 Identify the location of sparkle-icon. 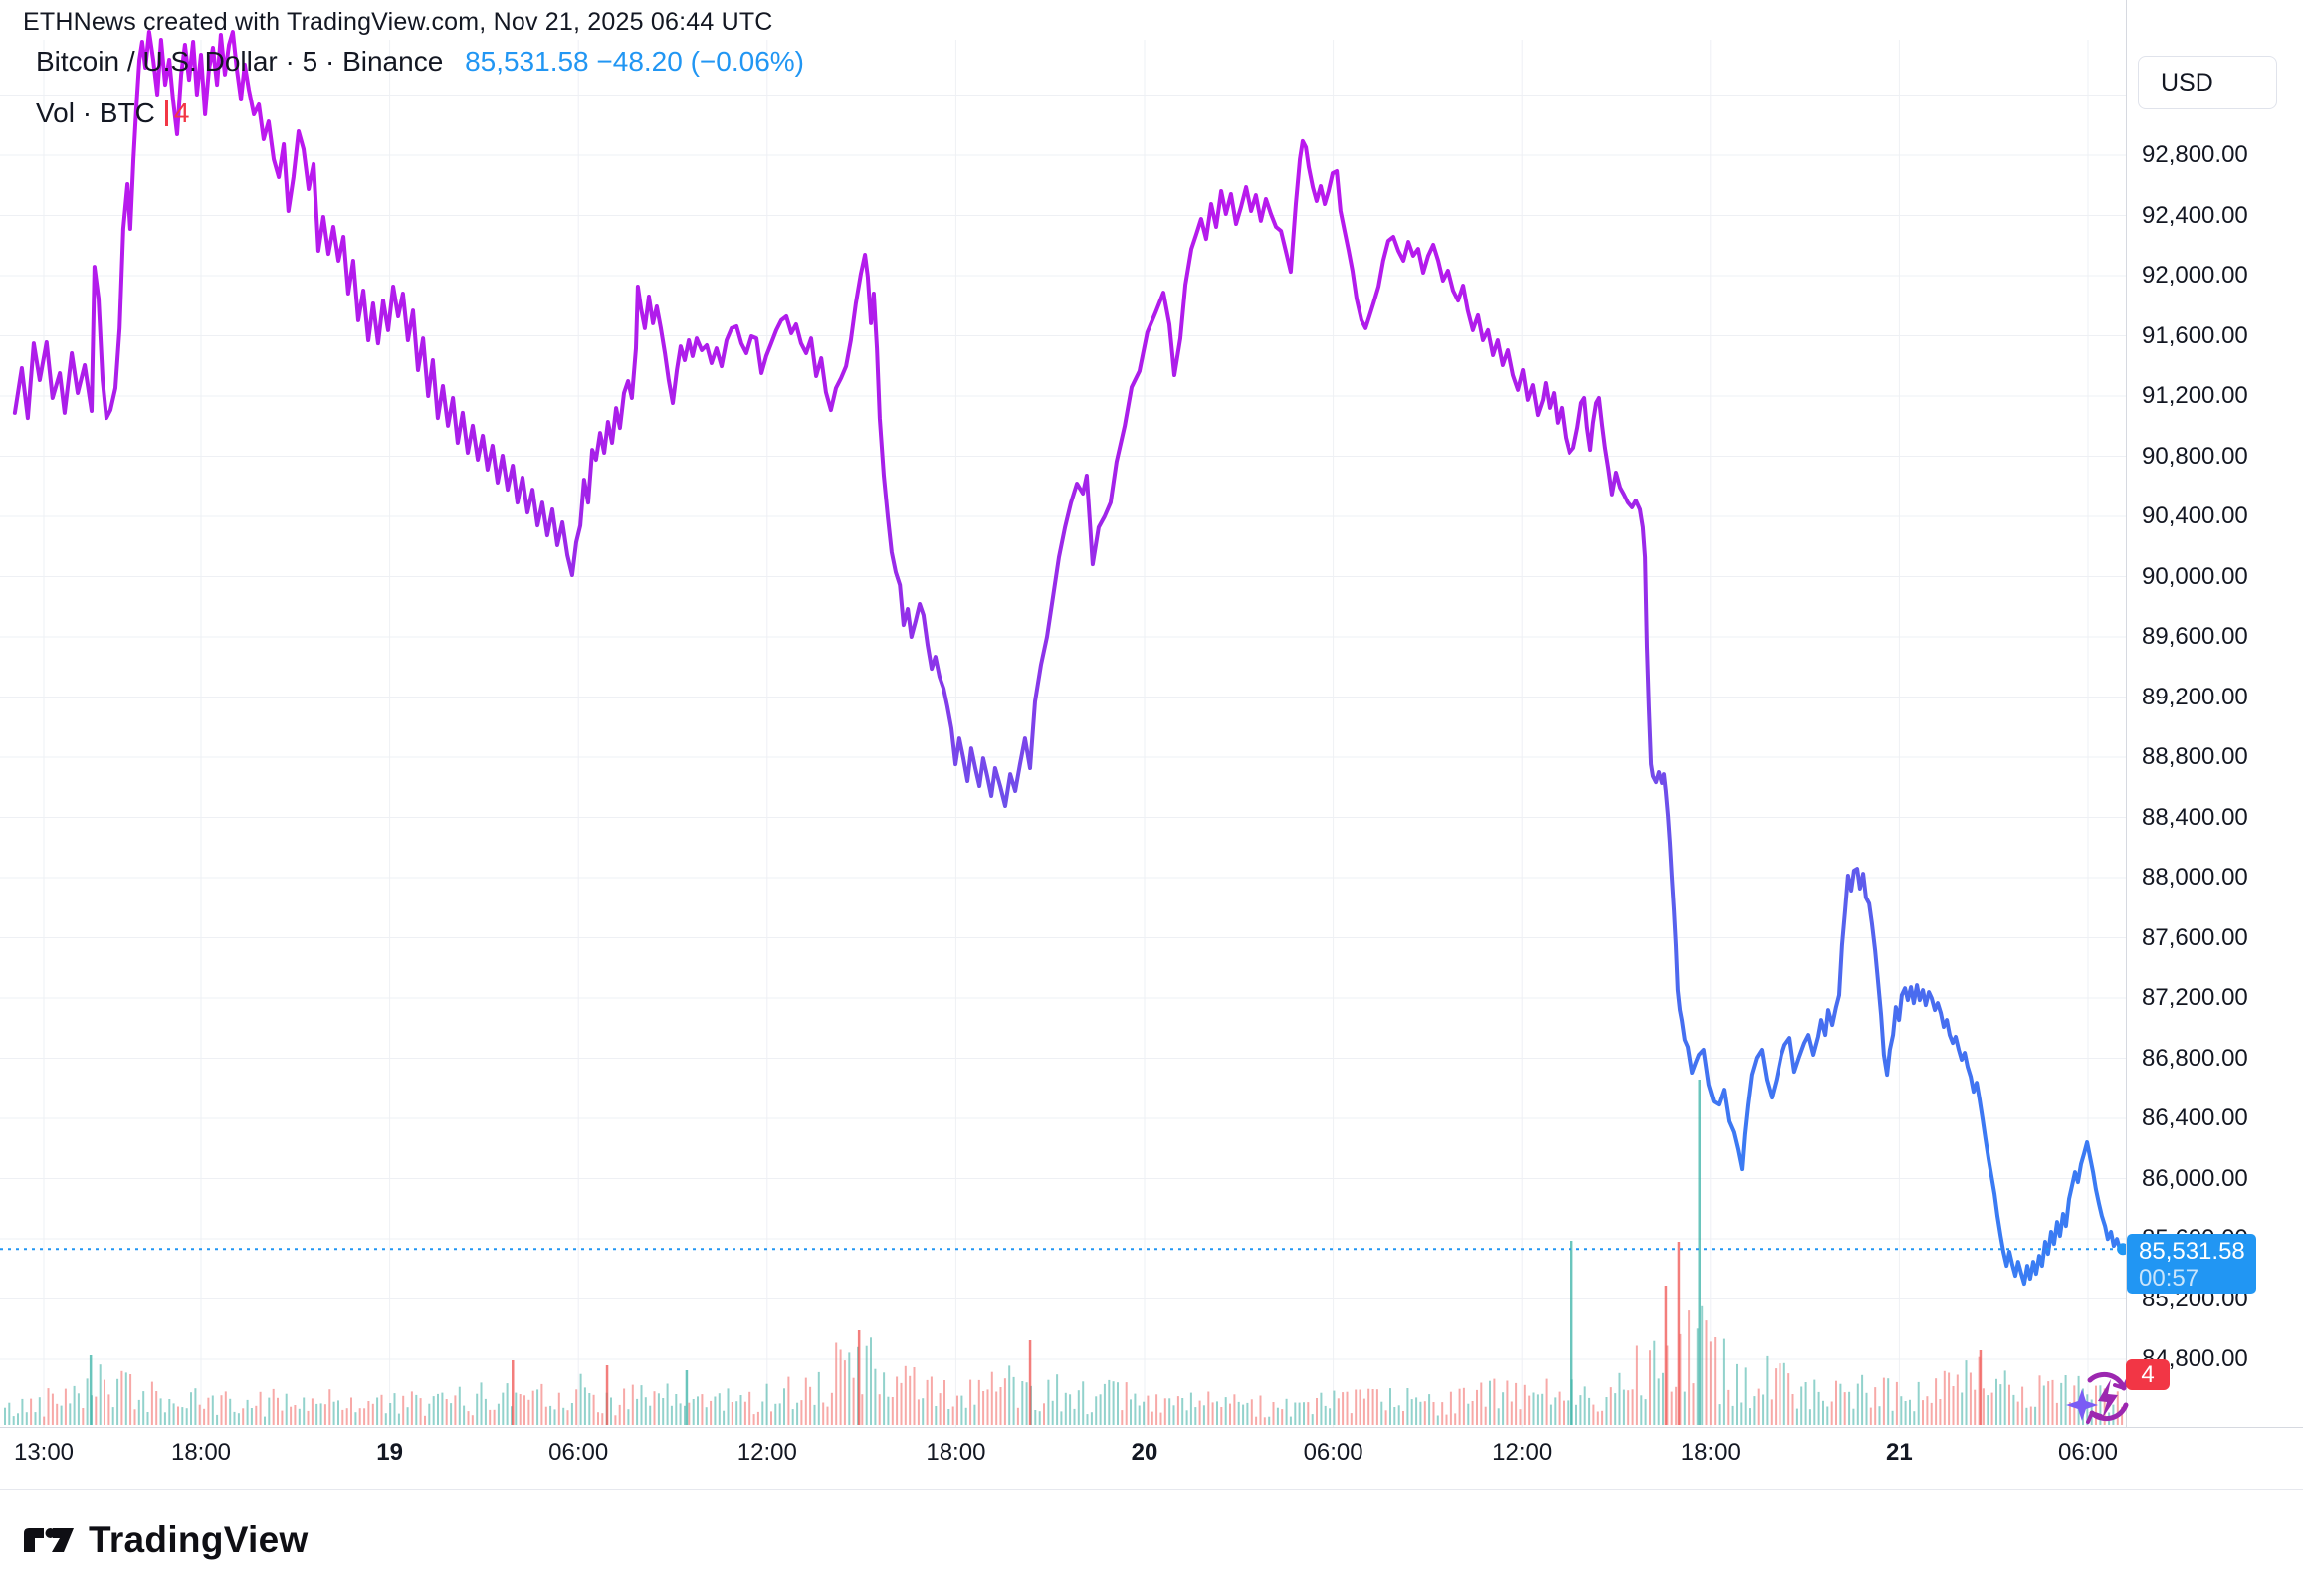
(2082, 1405).